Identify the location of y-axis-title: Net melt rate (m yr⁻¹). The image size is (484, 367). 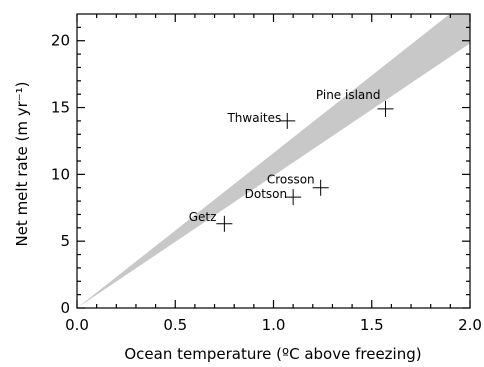
(22, 163).